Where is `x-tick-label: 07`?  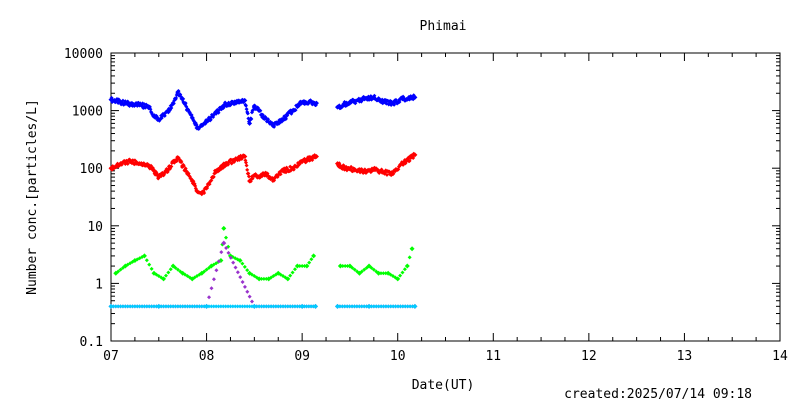
x-tick-label: 07 is located at coordinates (111, 356).